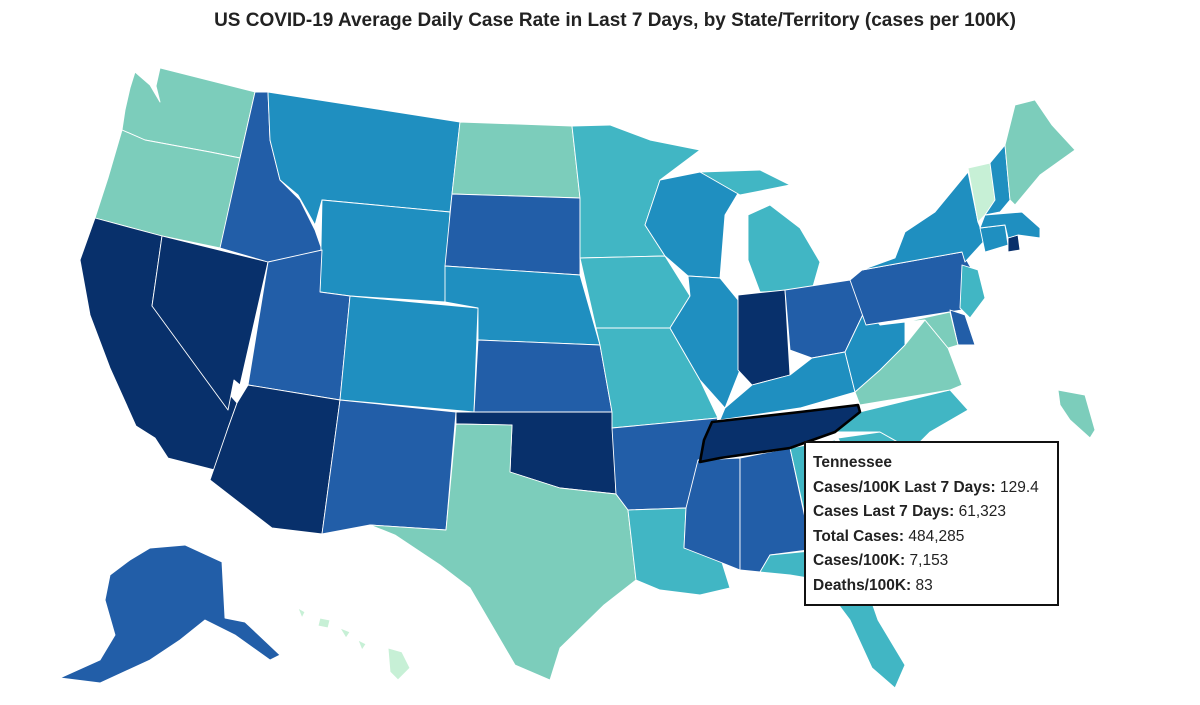  I want to click on state-indiana: Indiana, so click(764, 337).